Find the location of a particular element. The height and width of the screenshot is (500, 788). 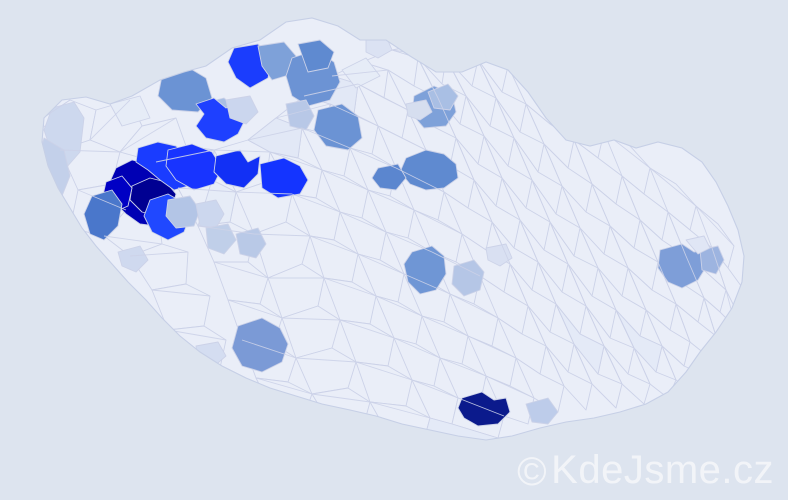

district-highlight-max is located at coordinates (484, 409).